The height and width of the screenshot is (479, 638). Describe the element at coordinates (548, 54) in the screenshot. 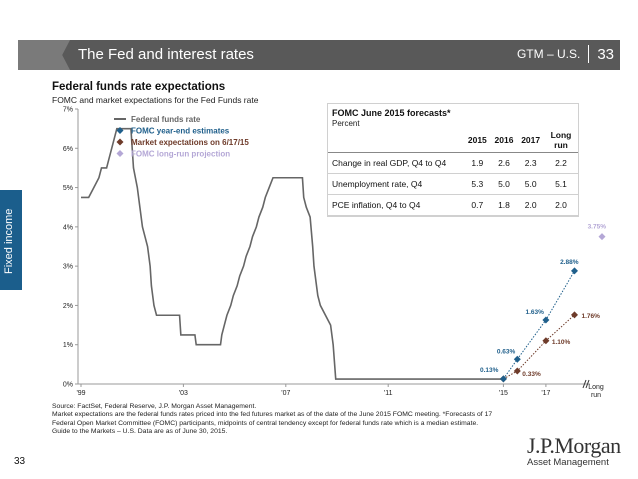

I see `section-label: GTM – U.S.` at that location.